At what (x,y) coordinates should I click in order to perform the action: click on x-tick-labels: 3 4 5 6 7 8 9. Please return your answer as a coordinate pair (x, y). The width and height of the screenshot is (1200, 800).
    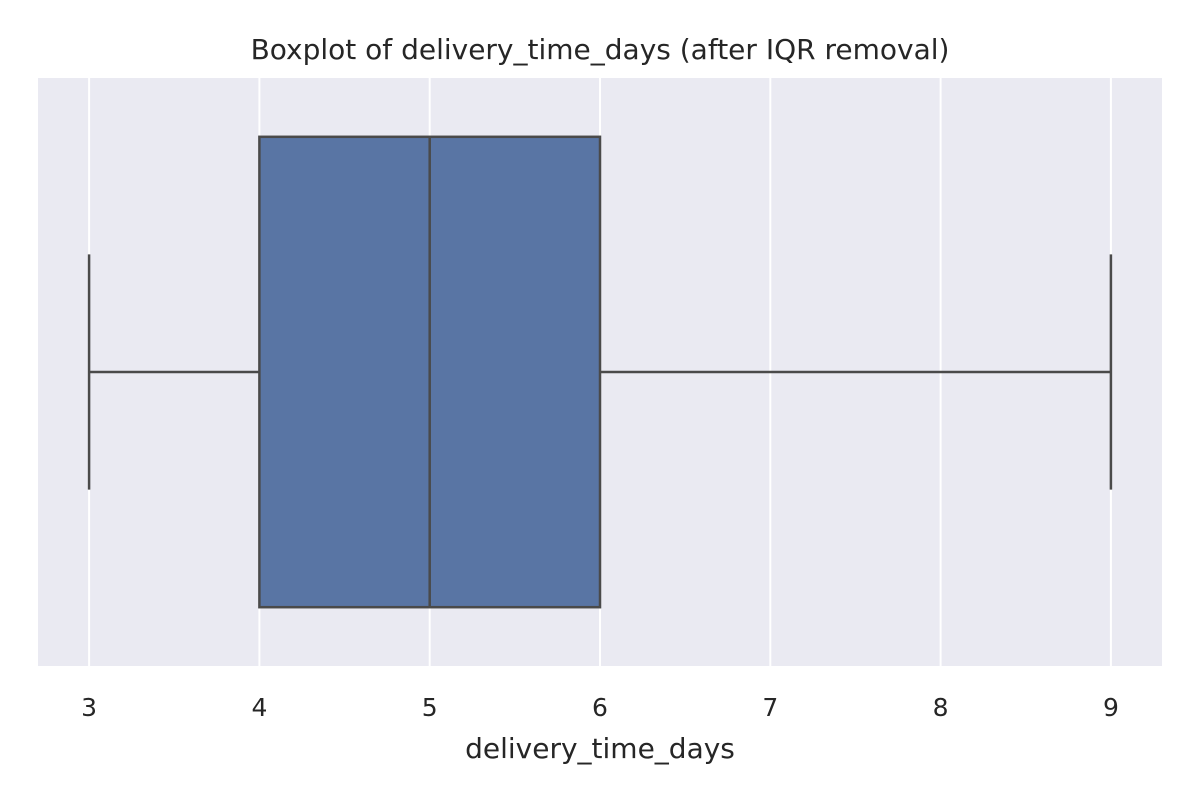
    Looking at the image, I should click on (600, 707).